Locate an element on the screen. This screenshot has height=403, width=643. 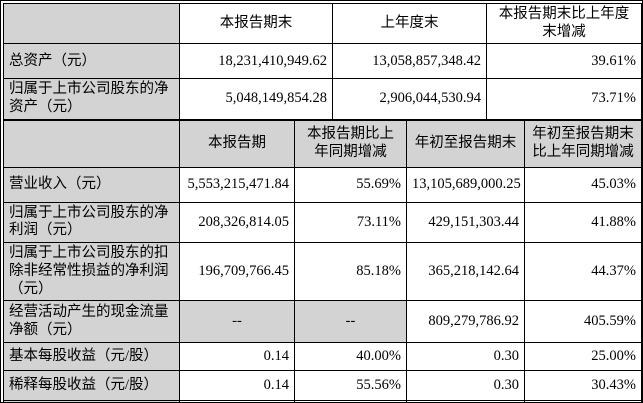
row-label-total-assets: 总资产（元） is located at coordinates (91, 61).